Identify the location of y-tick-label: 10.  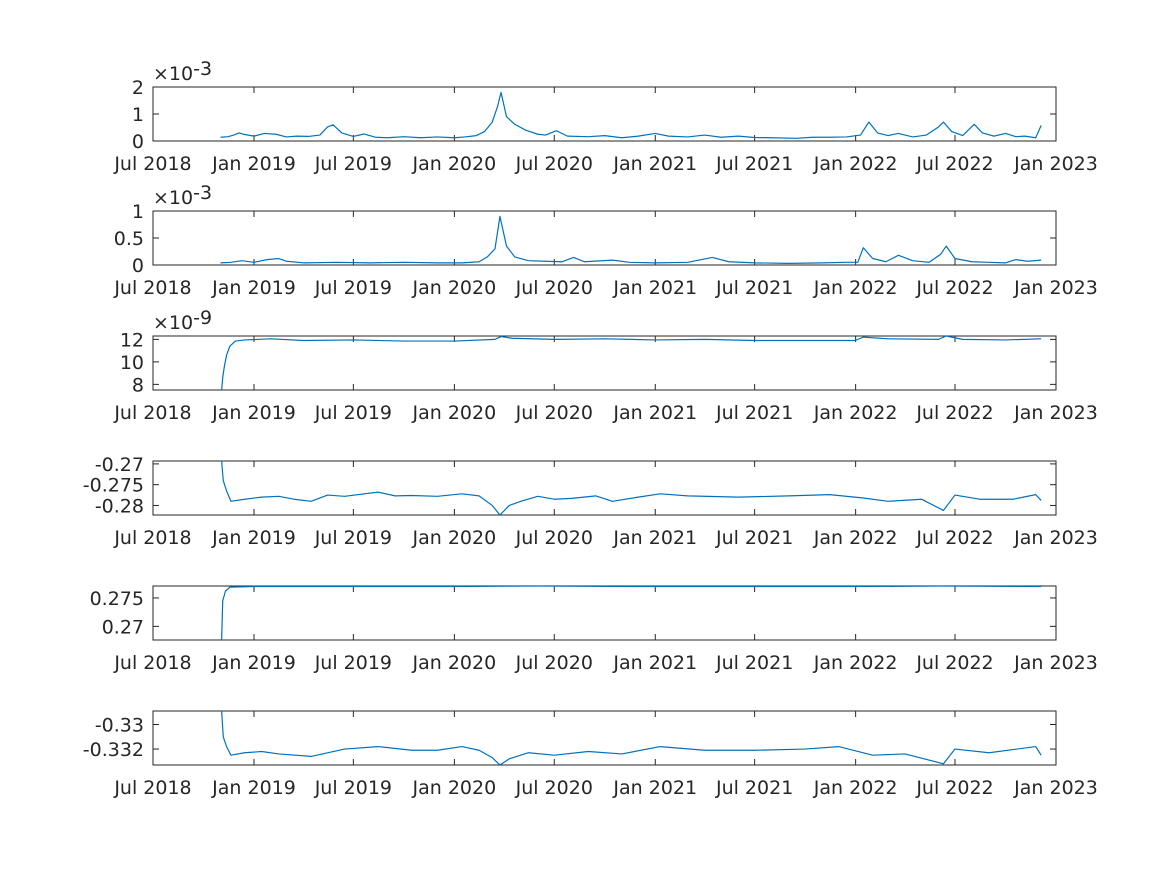
(132, 363).